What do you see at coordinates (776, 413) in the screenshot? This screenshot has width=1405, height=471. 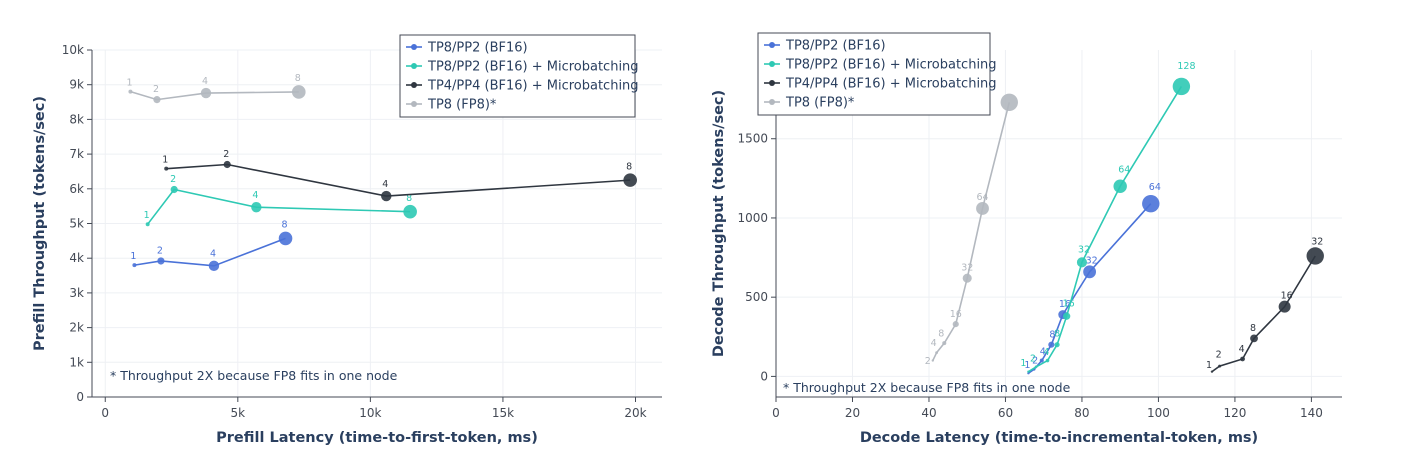 I see `x-tick-label: 0` at bounding box center [776, 413].